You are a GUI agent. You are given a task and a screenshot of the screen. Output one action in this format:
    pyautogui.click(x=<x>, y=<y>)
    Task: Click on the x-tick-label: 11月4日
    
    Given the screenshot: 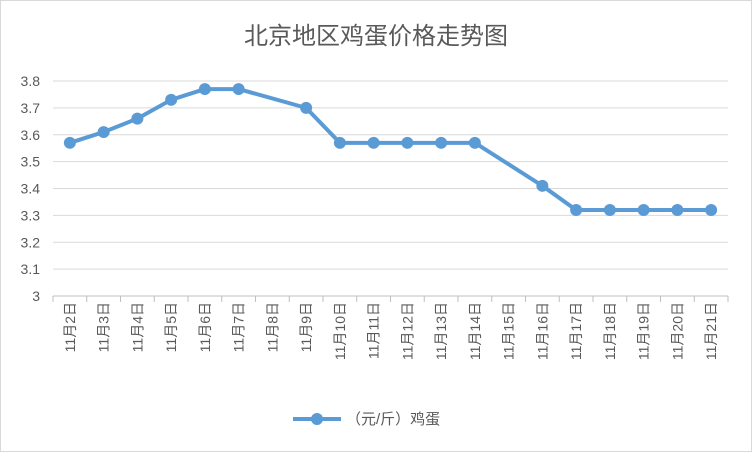 What is the action you would take?
    pyautogui.click(x=137, y=327)
    